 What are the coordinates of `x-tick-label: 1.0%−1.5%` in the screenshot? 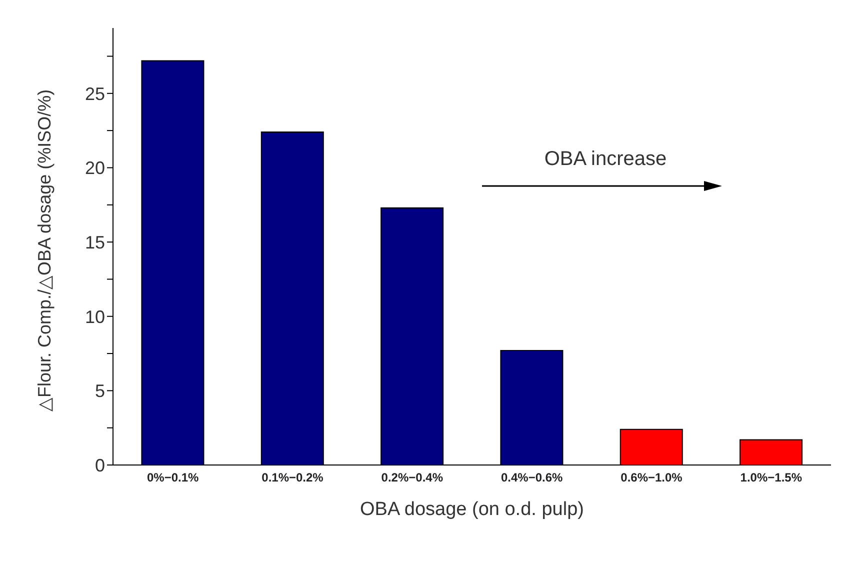 It's located at (771, 477).